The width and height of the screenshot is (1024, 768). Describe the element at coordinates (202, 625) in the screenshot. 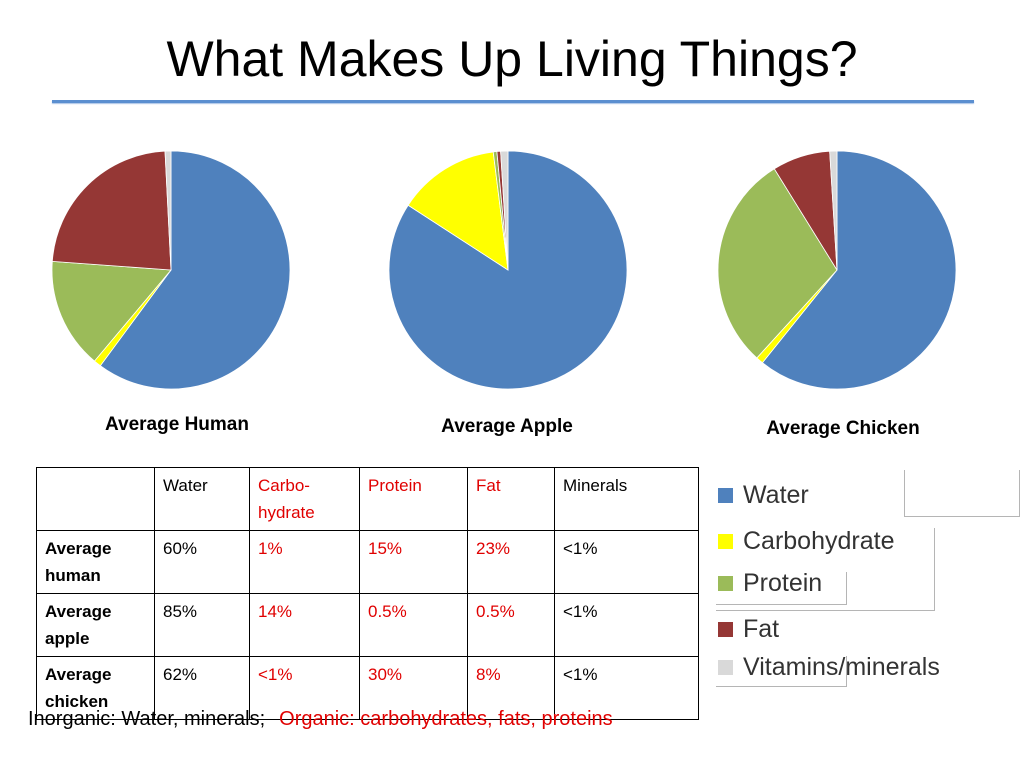

I see `table-cell: 85%` at that location.